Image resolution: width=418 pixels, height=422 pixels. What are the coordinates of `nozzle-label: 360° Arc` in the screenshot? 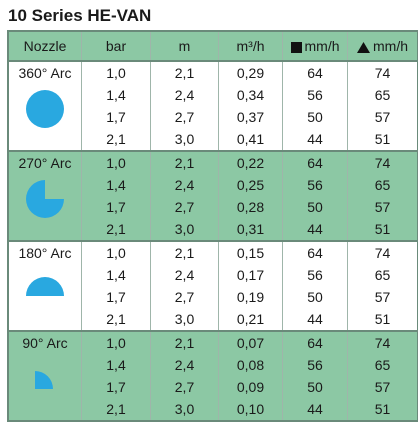 It's located at (45, 73).